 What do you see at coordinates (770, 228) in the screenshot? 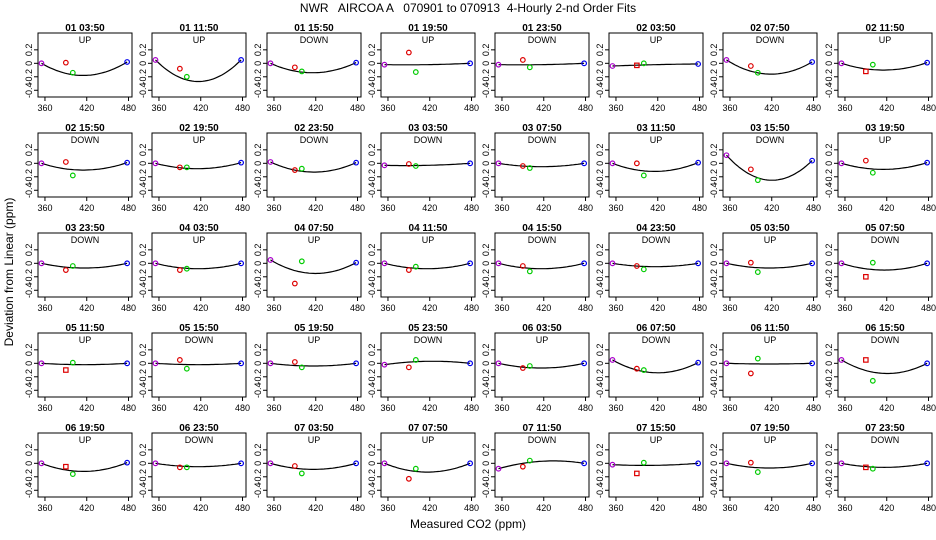
I see `panel-title: 05 03:50` at bounding box center [770, 228].